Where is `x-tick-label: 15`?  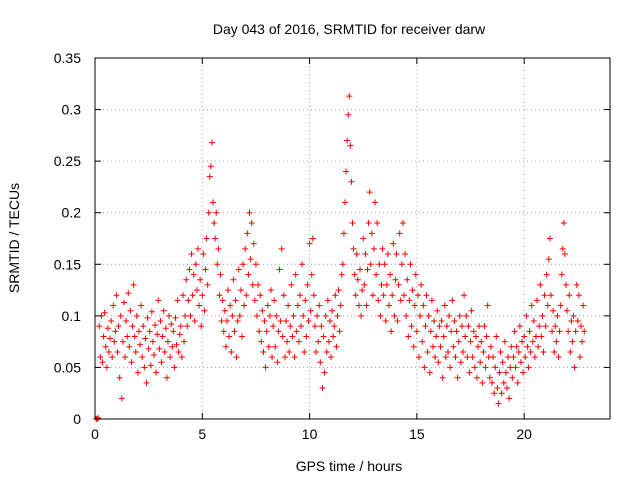
x-tick-label: 15 is located at coordinates (417, 434).